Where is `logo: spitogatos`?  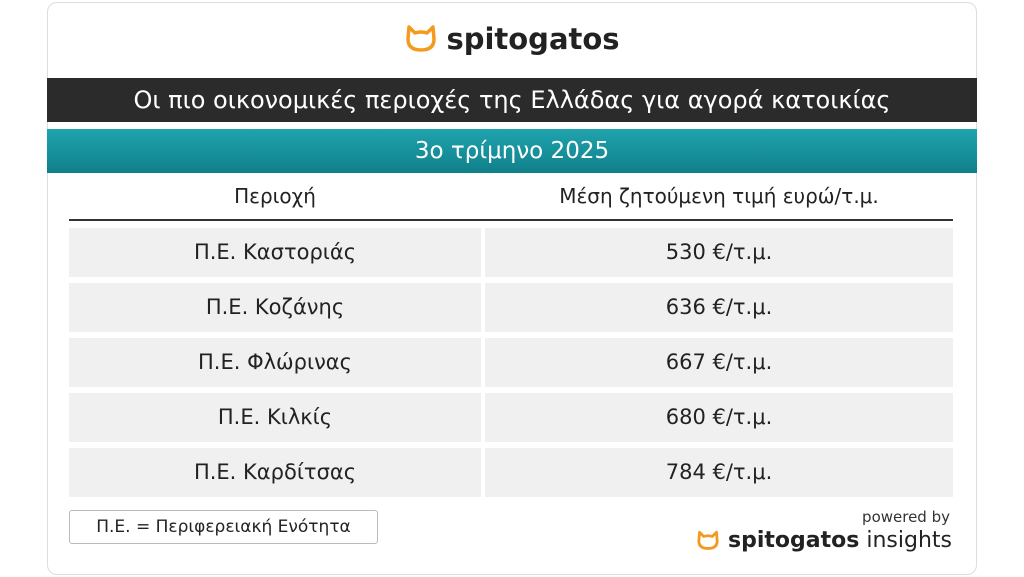
logo: spitogatos is located at coordinates (512, 39).